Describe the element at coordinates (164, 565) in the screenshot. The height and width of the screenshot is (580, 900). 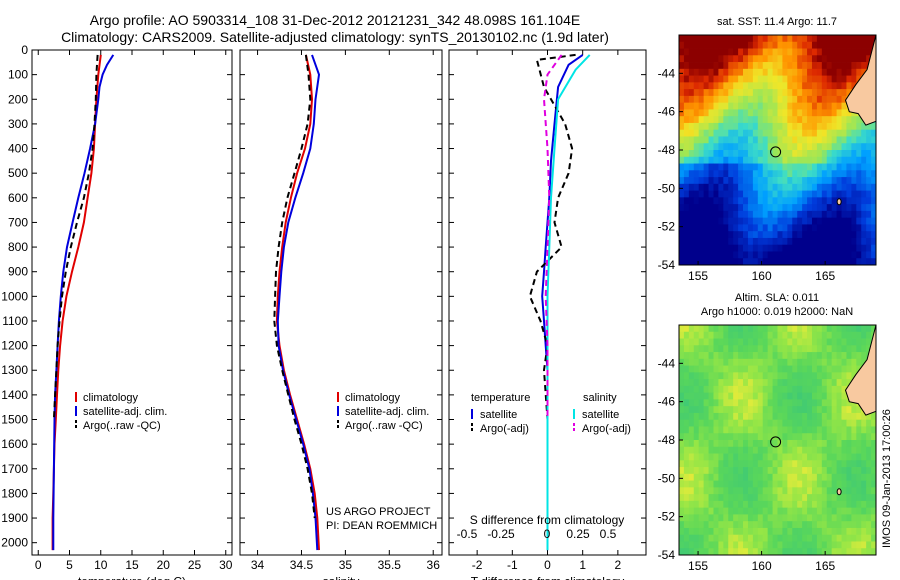
I see `temperature-xtick-label: 20` at that location.